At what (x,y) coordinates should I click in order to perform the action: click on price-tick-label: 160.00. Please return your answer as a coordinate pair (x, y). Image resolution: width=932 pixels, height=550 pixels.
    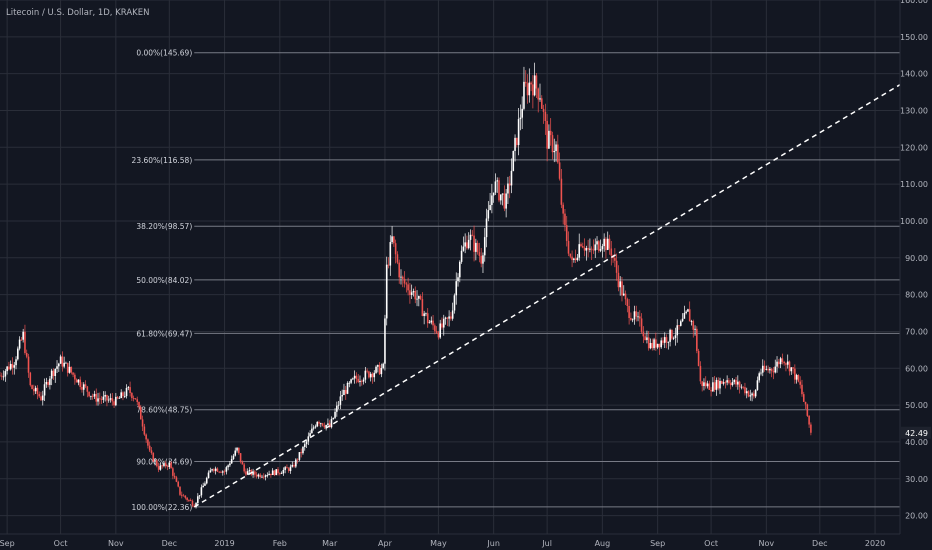
    Looking at the image, I should click on (914, 2).